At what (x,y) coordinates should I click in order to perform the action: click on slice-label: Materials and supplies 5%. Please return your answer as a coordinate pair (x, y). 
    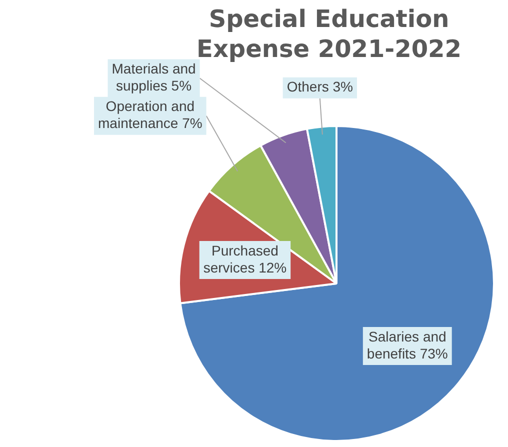
    Looking at the image, I should click on (154, 77).